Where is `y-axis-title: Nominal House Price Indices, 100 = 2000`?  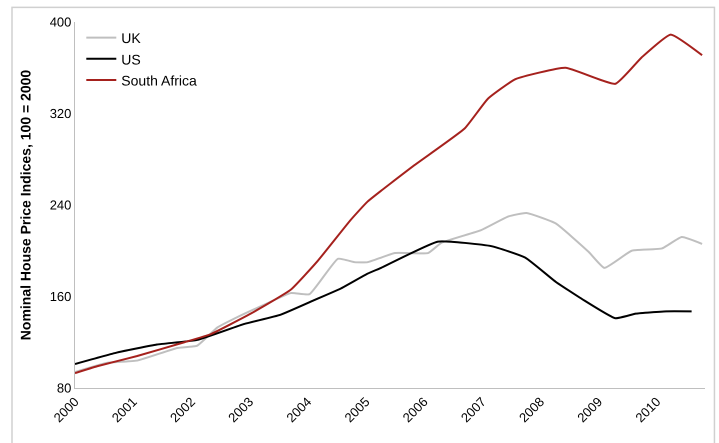 y-axis-title: Nominal House Price Indices, 100 = 2000 is located at coordinates (25, 205).